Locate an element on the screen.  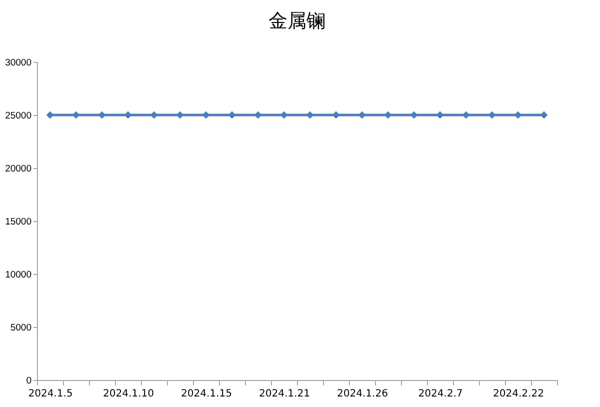
x-tick-label: 2024.2.22 is located at coordinates (518, 394).